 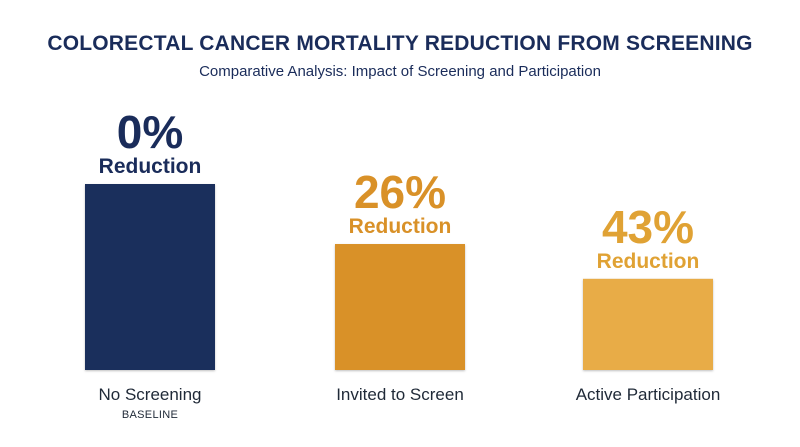 I want to click on data-label-value: 26%, so click(x=400, y=192).